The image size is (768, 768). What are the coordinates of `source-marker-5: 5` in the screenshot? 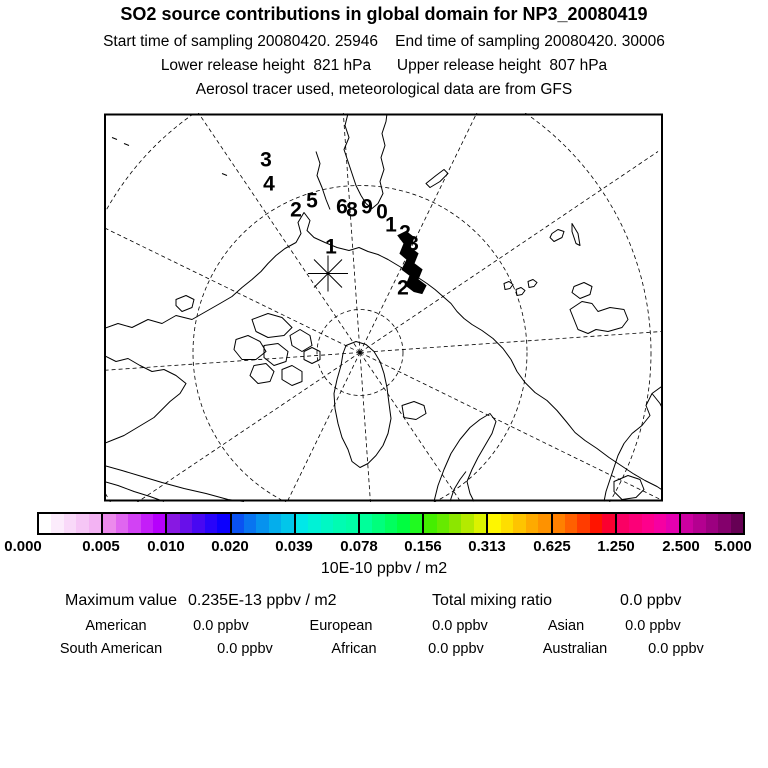 It's located at (312, 201).